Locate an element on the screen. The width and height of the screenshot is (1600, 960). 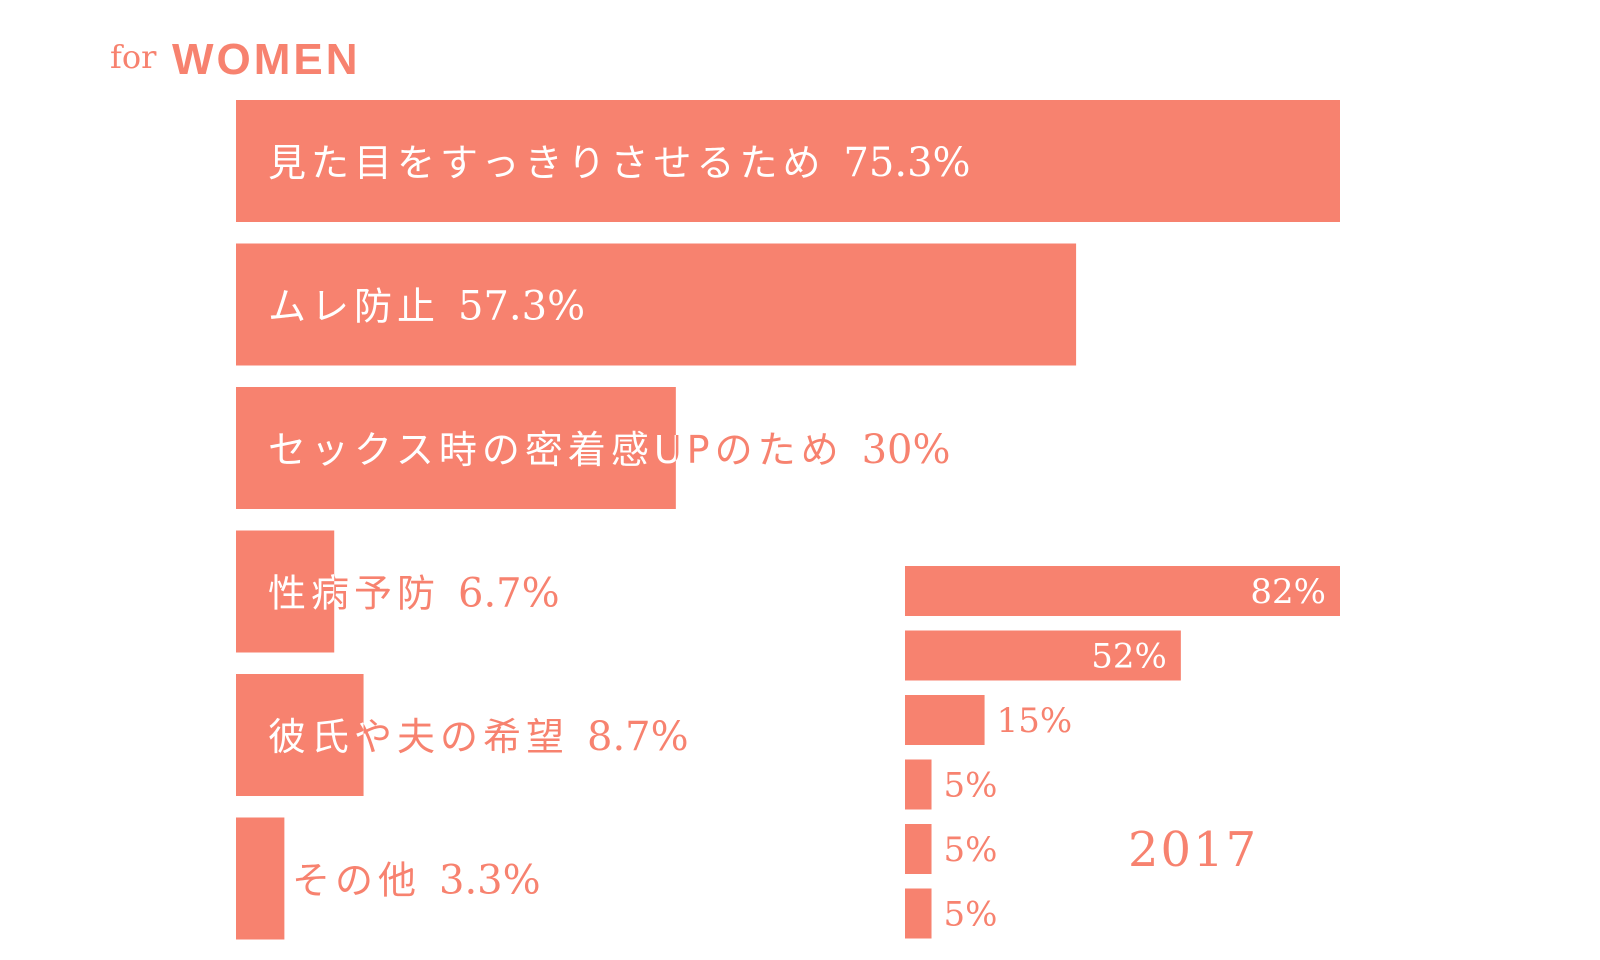
sub-value-label: 82% is located at coordinates (1288, 592).